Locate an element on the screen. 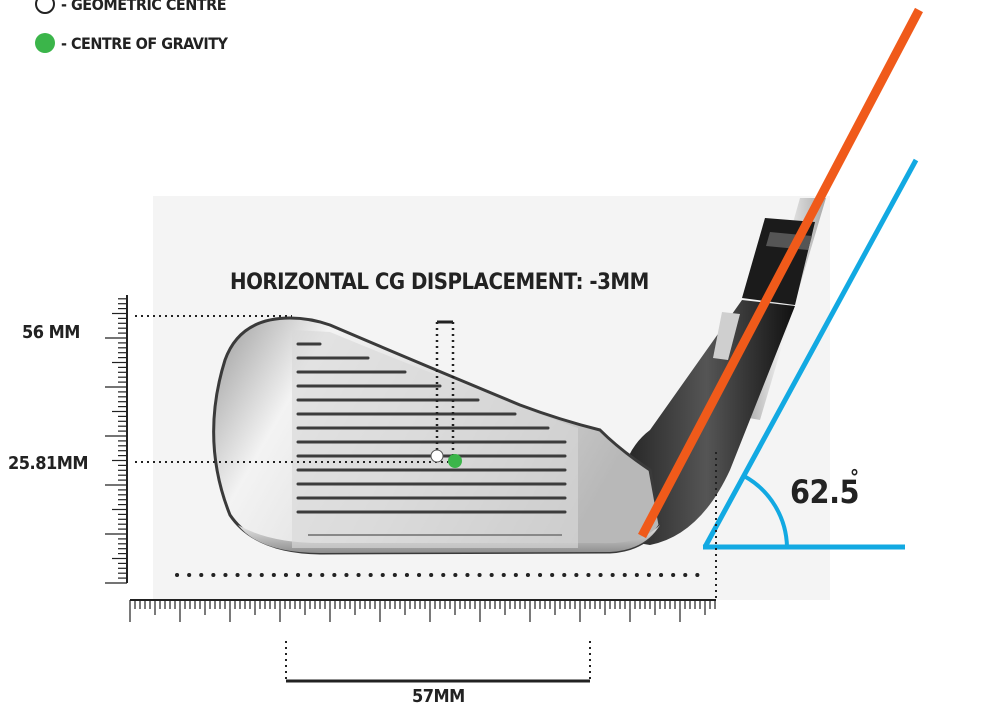  cg-displacement-title: Horizontal CG Displacement: -3mm is located at coordinates (439, 282).